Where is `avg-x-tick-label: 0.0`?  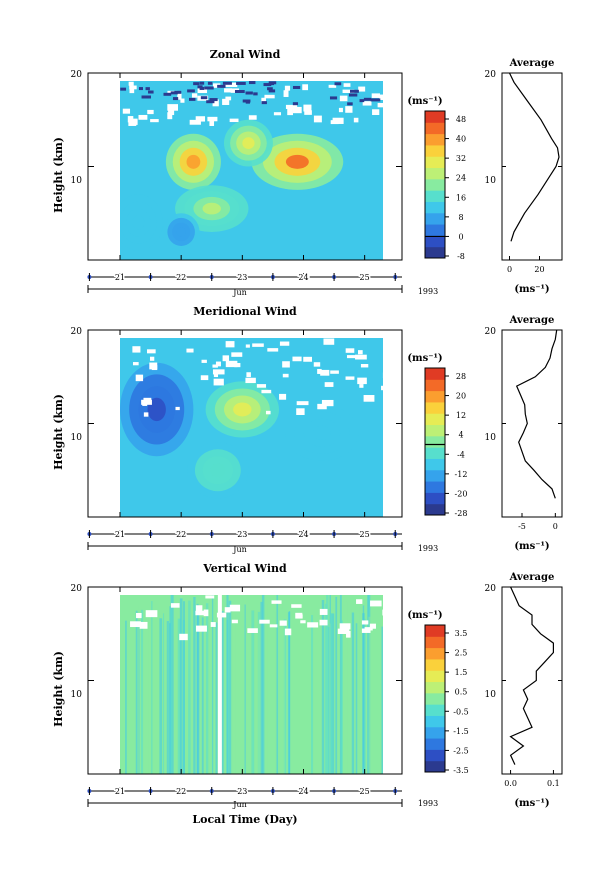 avg-x-tick-label: 0.0 is located at coordinates (510, 783).